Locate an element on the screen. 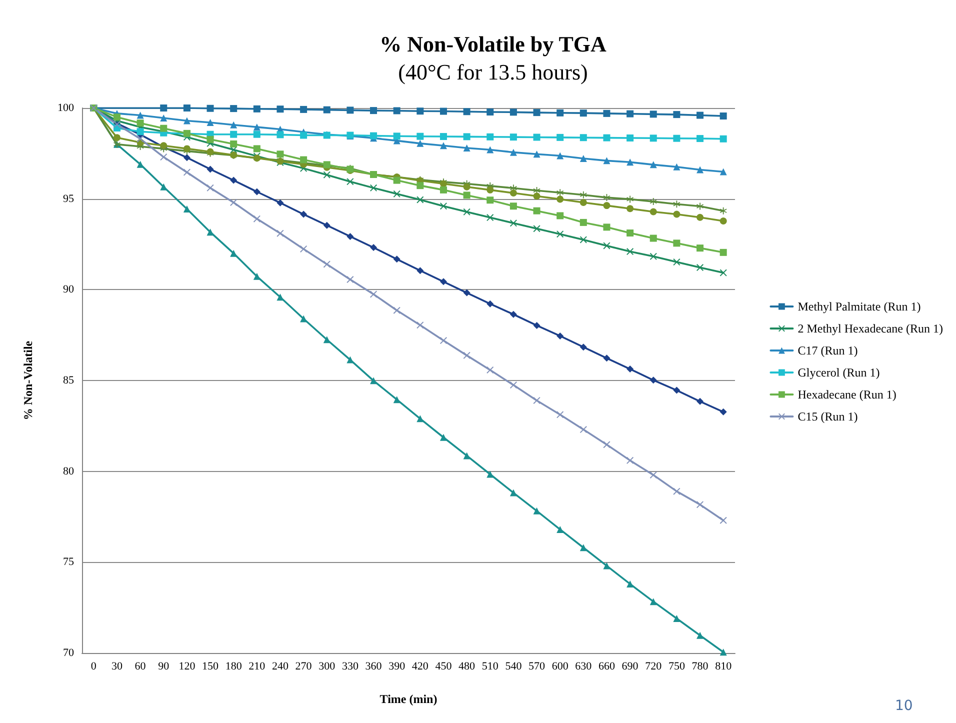 This screenshot has width=956, height=723. y-tick-label: 70 is located at coordinates (68, 653).